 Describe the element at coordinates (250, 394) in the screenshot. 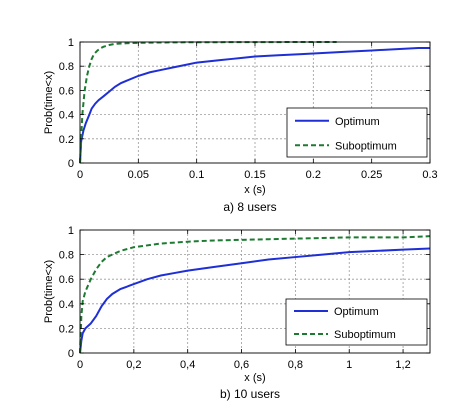

I see `chart-caption: b) 10 users` at that location.